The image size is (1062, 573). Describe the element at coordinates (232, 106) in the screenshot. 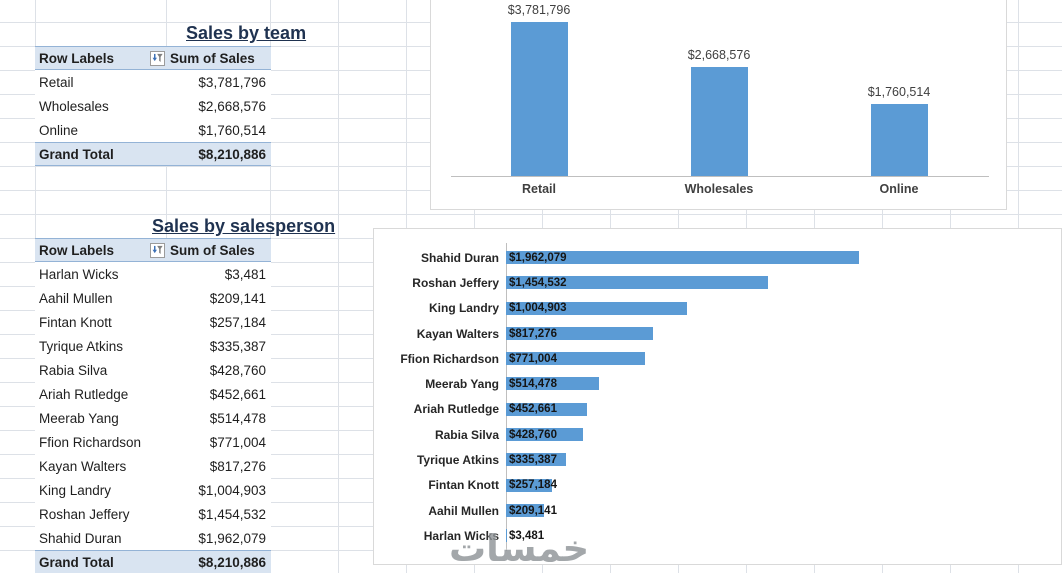

I see `row-value-cell: $2,668,576` at that location.